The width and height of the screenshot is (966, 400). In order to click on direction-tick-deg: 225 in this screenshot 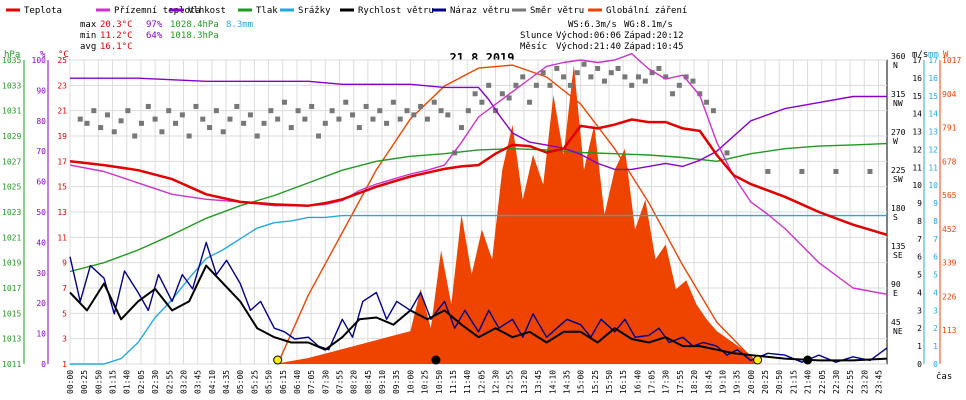, I will do `click(898, 170)`.